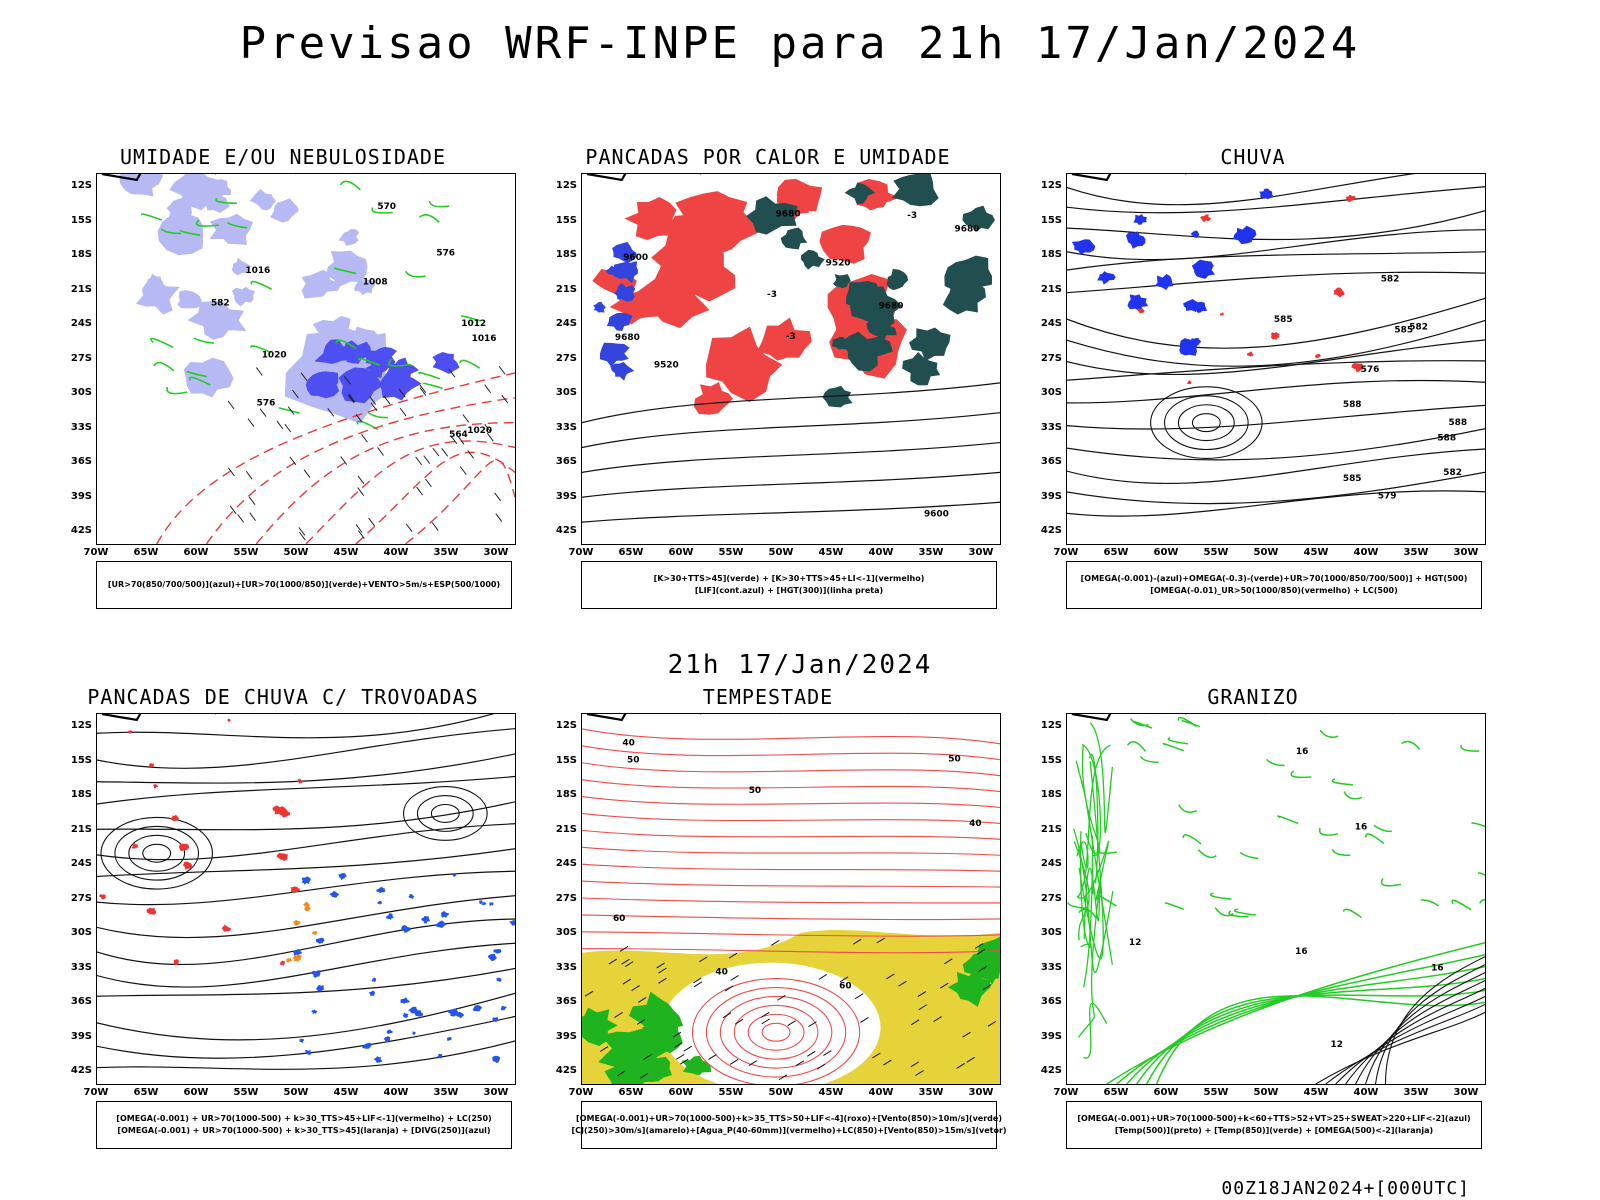 The image size is (1600, 1200). What do you see at coordinates (1135, 240) in the screenshot?
I see `omega-region` at bounding box center [1135, 240].